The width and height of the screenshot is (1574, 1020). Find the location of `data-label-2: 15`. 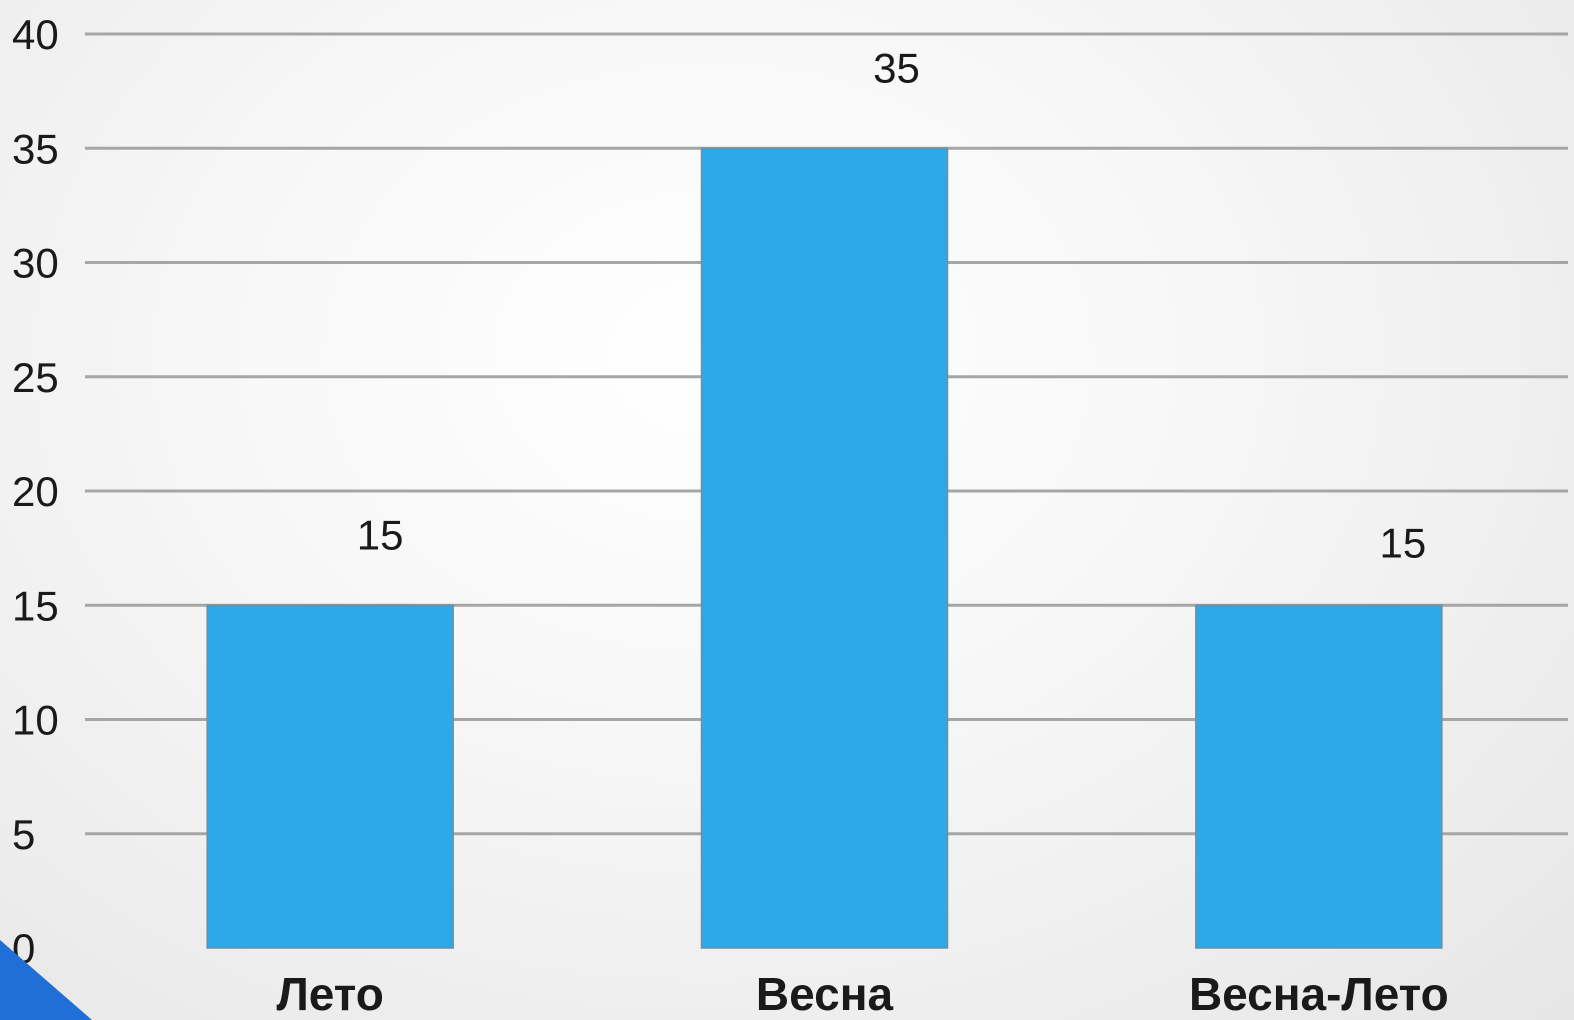

data-label-2: 15 is located at coordinates (1402, 542).